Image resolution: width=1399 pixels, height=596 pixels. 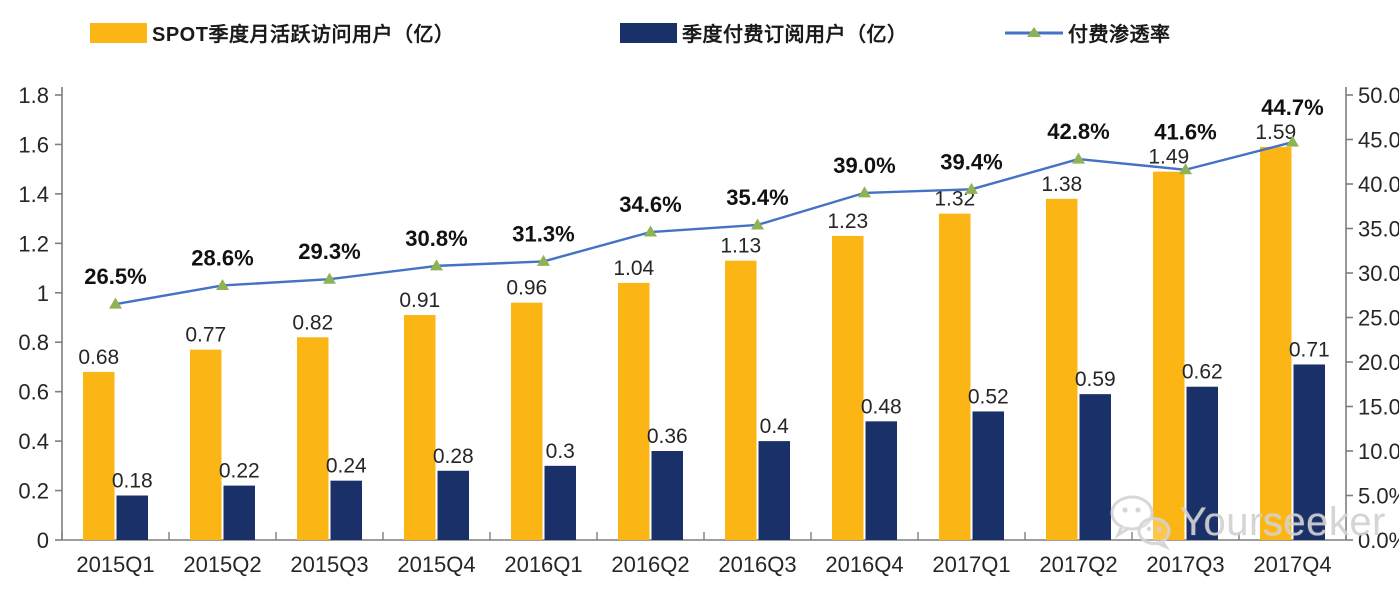 I want to click on left-axis-tick-label: 0.2, so click(x=33, y=491).